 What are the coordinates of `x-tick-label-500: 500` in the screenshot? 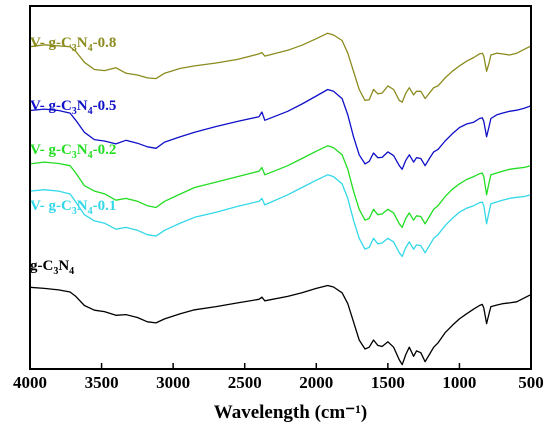 It's located at (531, 382).